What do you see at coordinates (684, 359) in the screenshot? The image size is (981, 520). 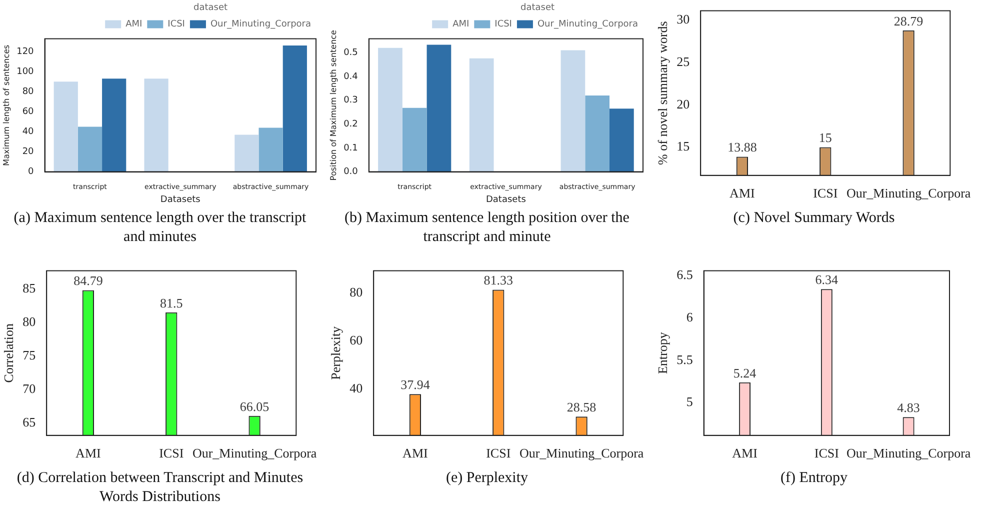 I see `y-tick-label: 5.5` at bounding box center [684, 359].